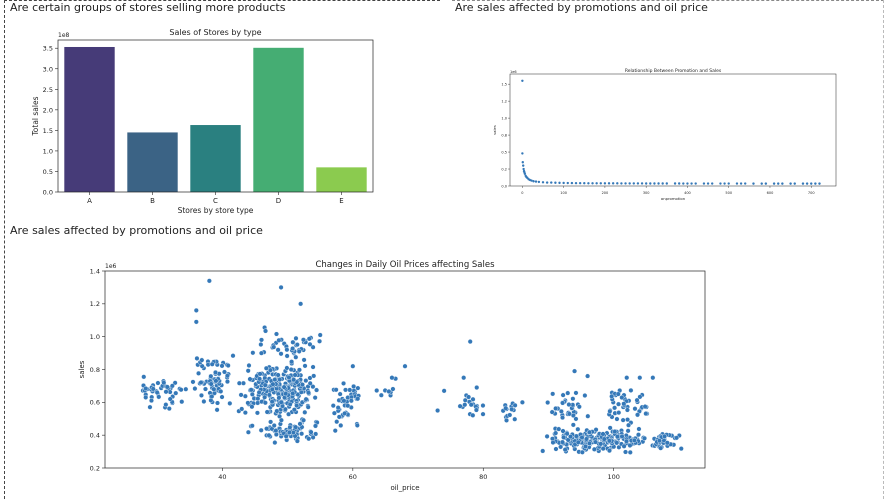 This screenshot has height=499, width=884. Describe the element at coordinates (504, 152) in the screenshot. I see `y-tick-label: 0.5` at that location.